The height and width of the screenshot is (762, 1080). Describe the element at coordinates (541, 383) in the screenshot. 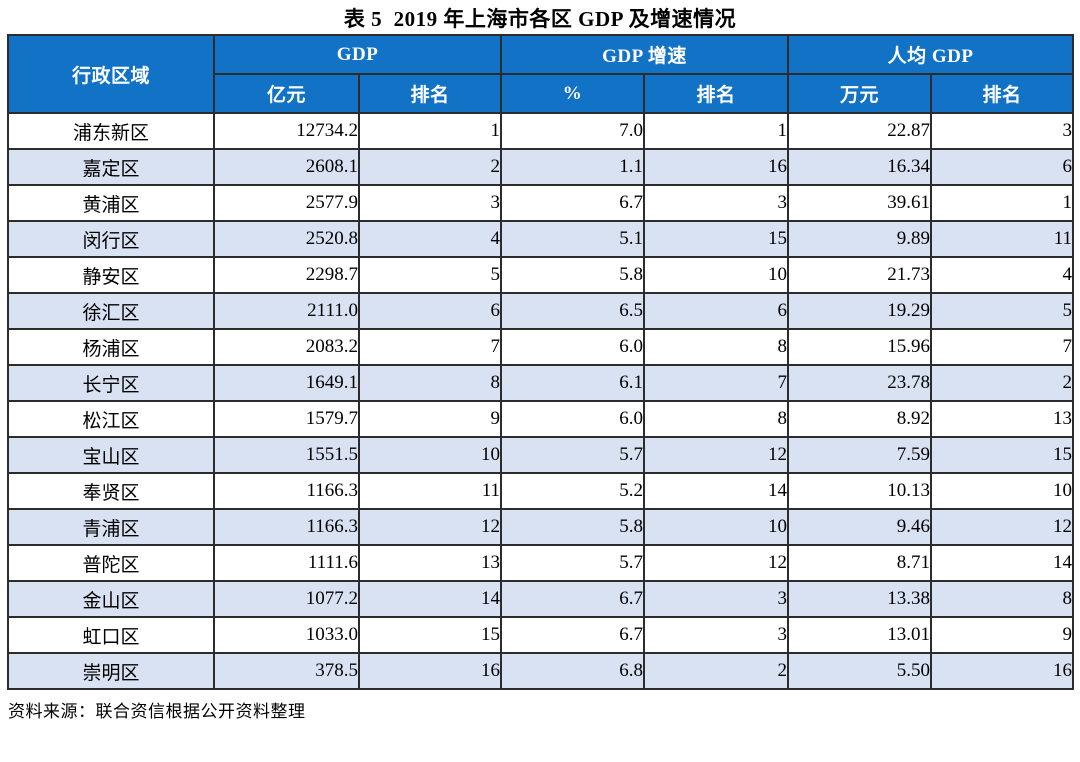

I see `table-row: 长宁区 1649.1 8 6.1 7 23.78 2` at that location.